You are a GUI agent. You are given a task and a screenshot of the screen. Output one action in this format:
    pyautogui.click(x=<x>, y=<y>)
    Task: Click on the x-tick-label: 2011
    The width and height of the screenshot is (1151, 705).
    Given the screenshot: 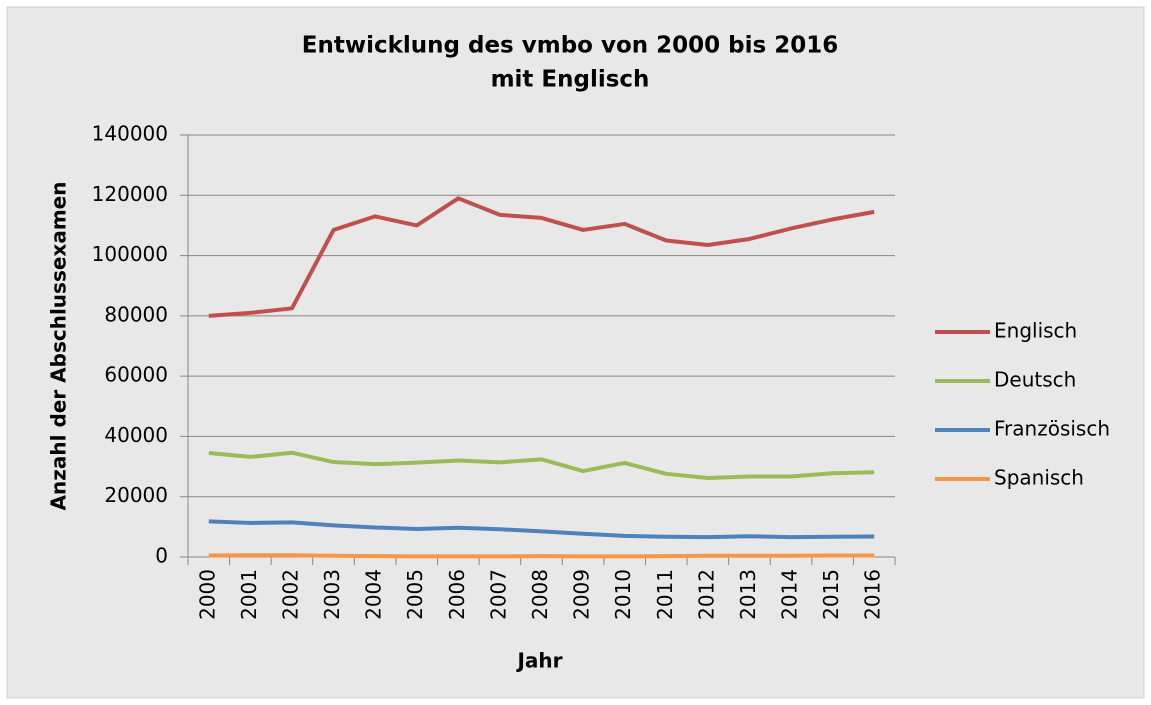 What is the action you would take?
    pyautogui.click(x=665, y=594)
    